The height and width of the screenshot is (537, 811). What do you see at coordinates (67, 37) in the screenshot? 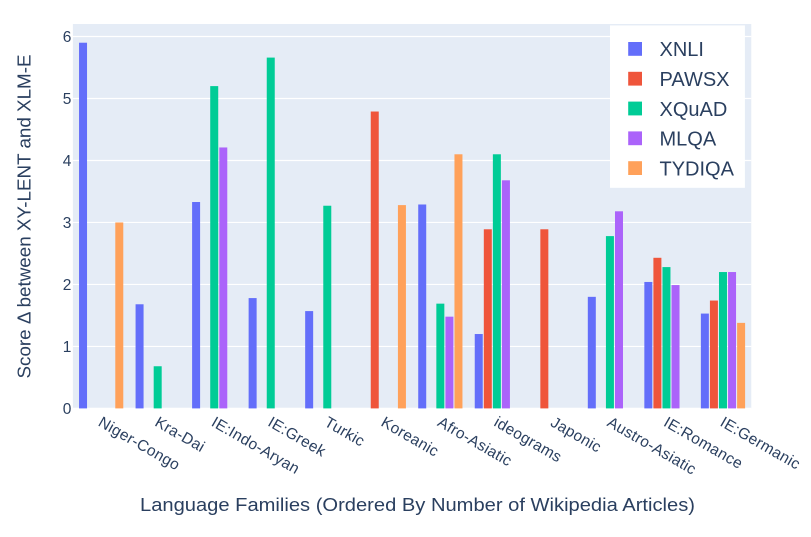
I see `svg-text: 6` at bounding box center [67, 37].